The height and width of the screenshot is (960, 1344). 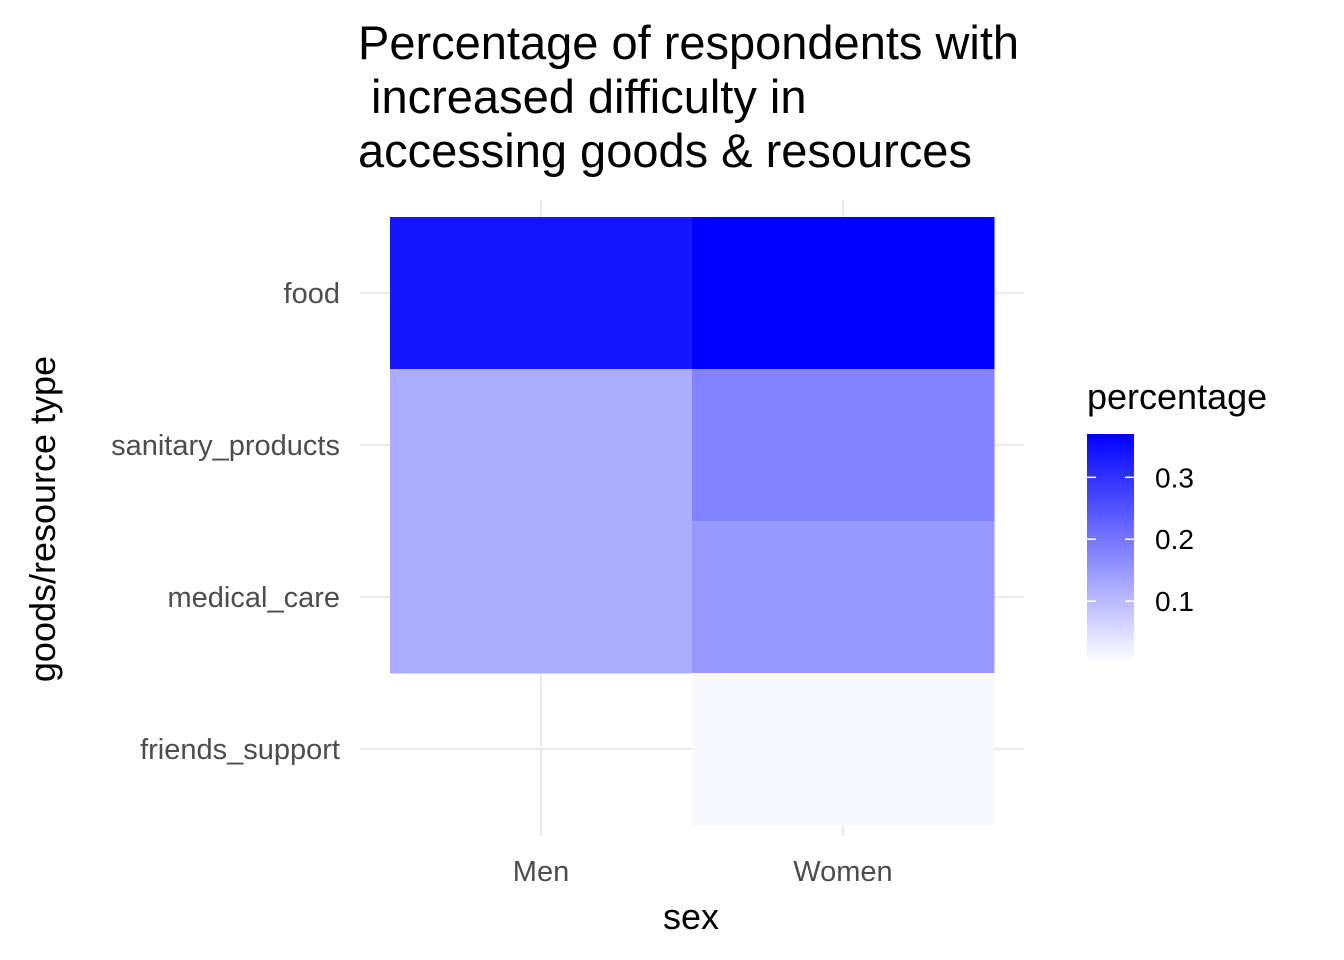 I want to click on legend-title: percentage, so click(x=1177, y=396).